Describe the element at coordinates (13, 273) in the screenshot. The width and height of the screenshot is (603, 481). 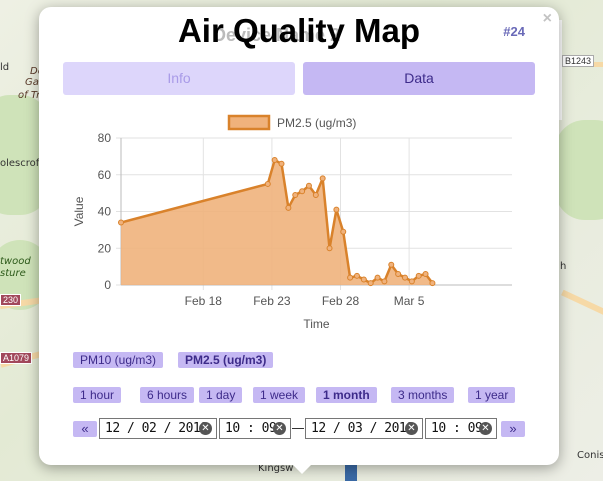
I see `map-label: sture` at that location.